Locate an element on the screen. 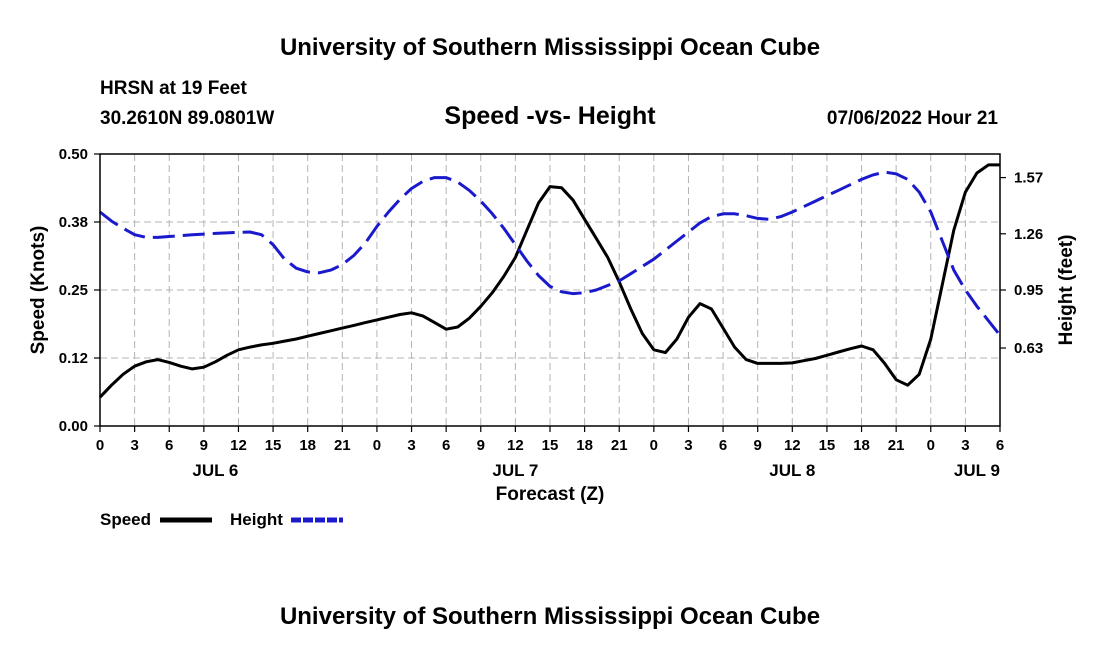 This screenshot has height=650, width=1100. station-label: HRSN at 19 Feet is located at coordinates (173, 88).